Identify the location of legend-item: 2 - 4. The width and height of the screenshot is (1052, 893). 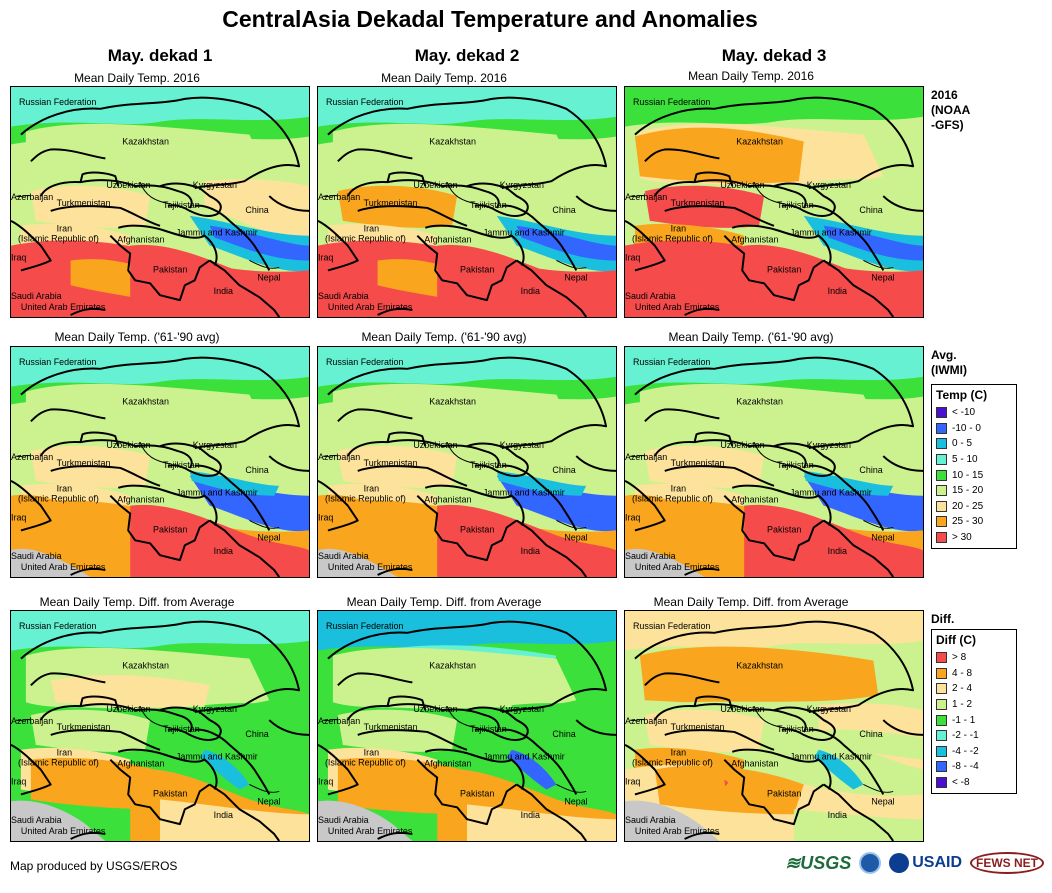
(974, 689).